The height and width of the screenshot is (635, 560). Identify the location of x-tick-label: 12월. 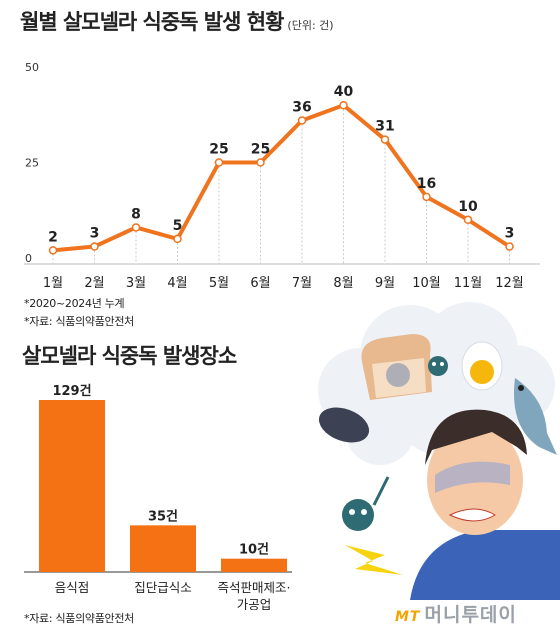
(509, 283).